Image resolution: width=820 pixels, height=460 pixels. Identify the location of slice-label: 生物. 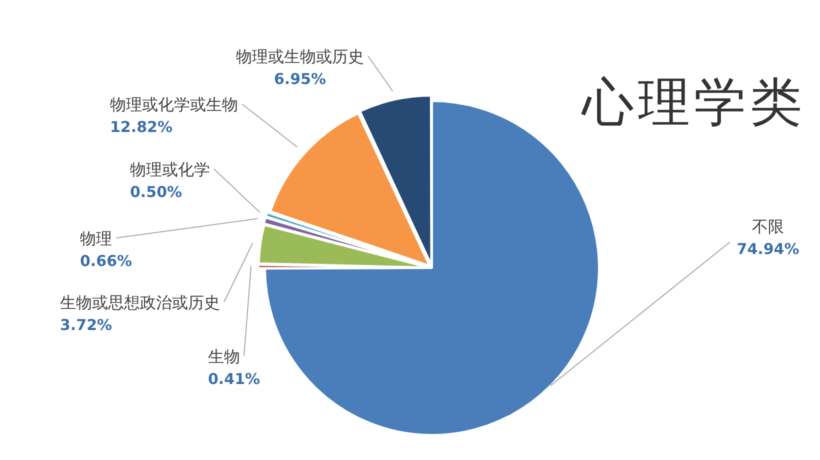
(224, 356).